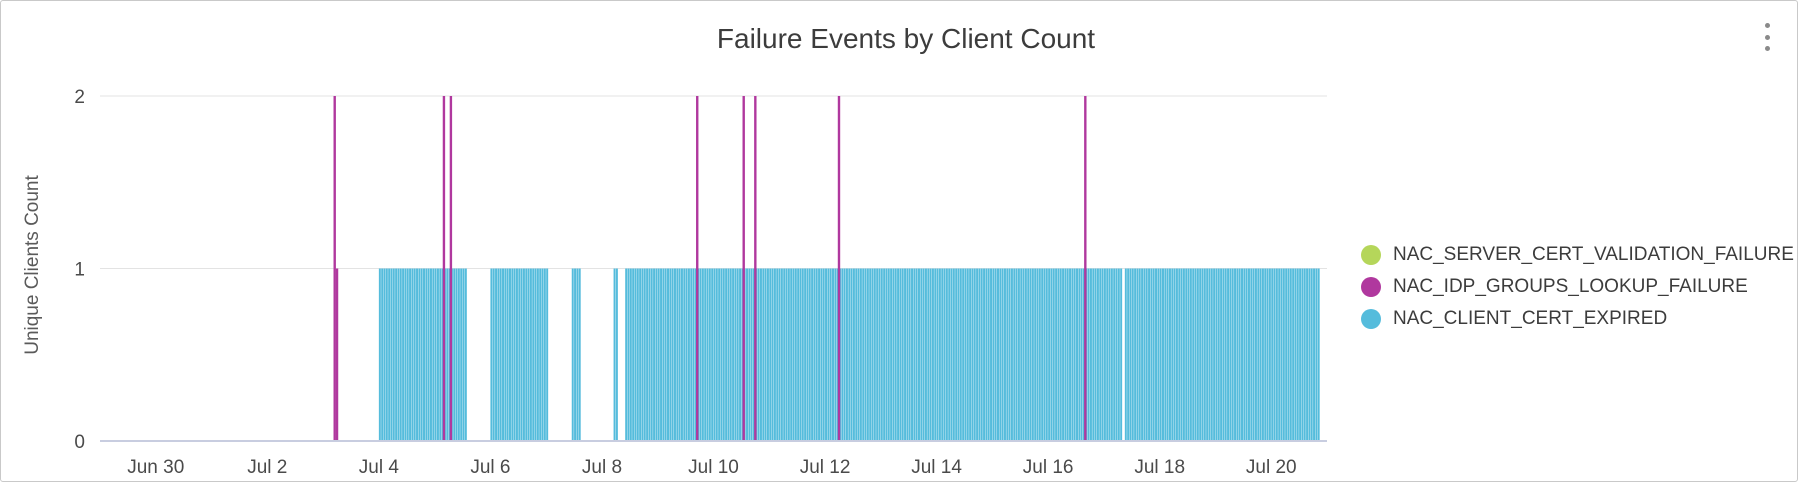  I want to click on y-tick-label: 0, so click(79, 442).